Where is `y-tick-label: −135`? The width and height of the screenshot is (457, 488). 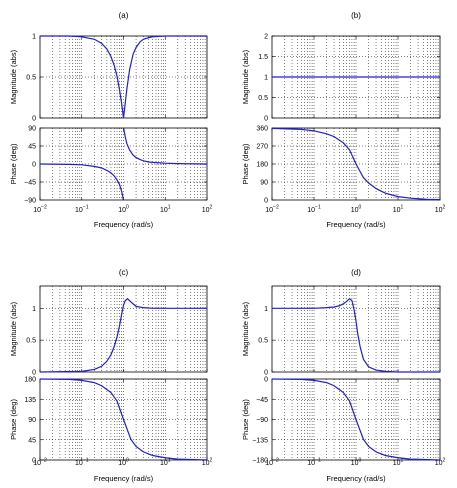
y-tick-label: −135 is located at coordinates (260, 440).